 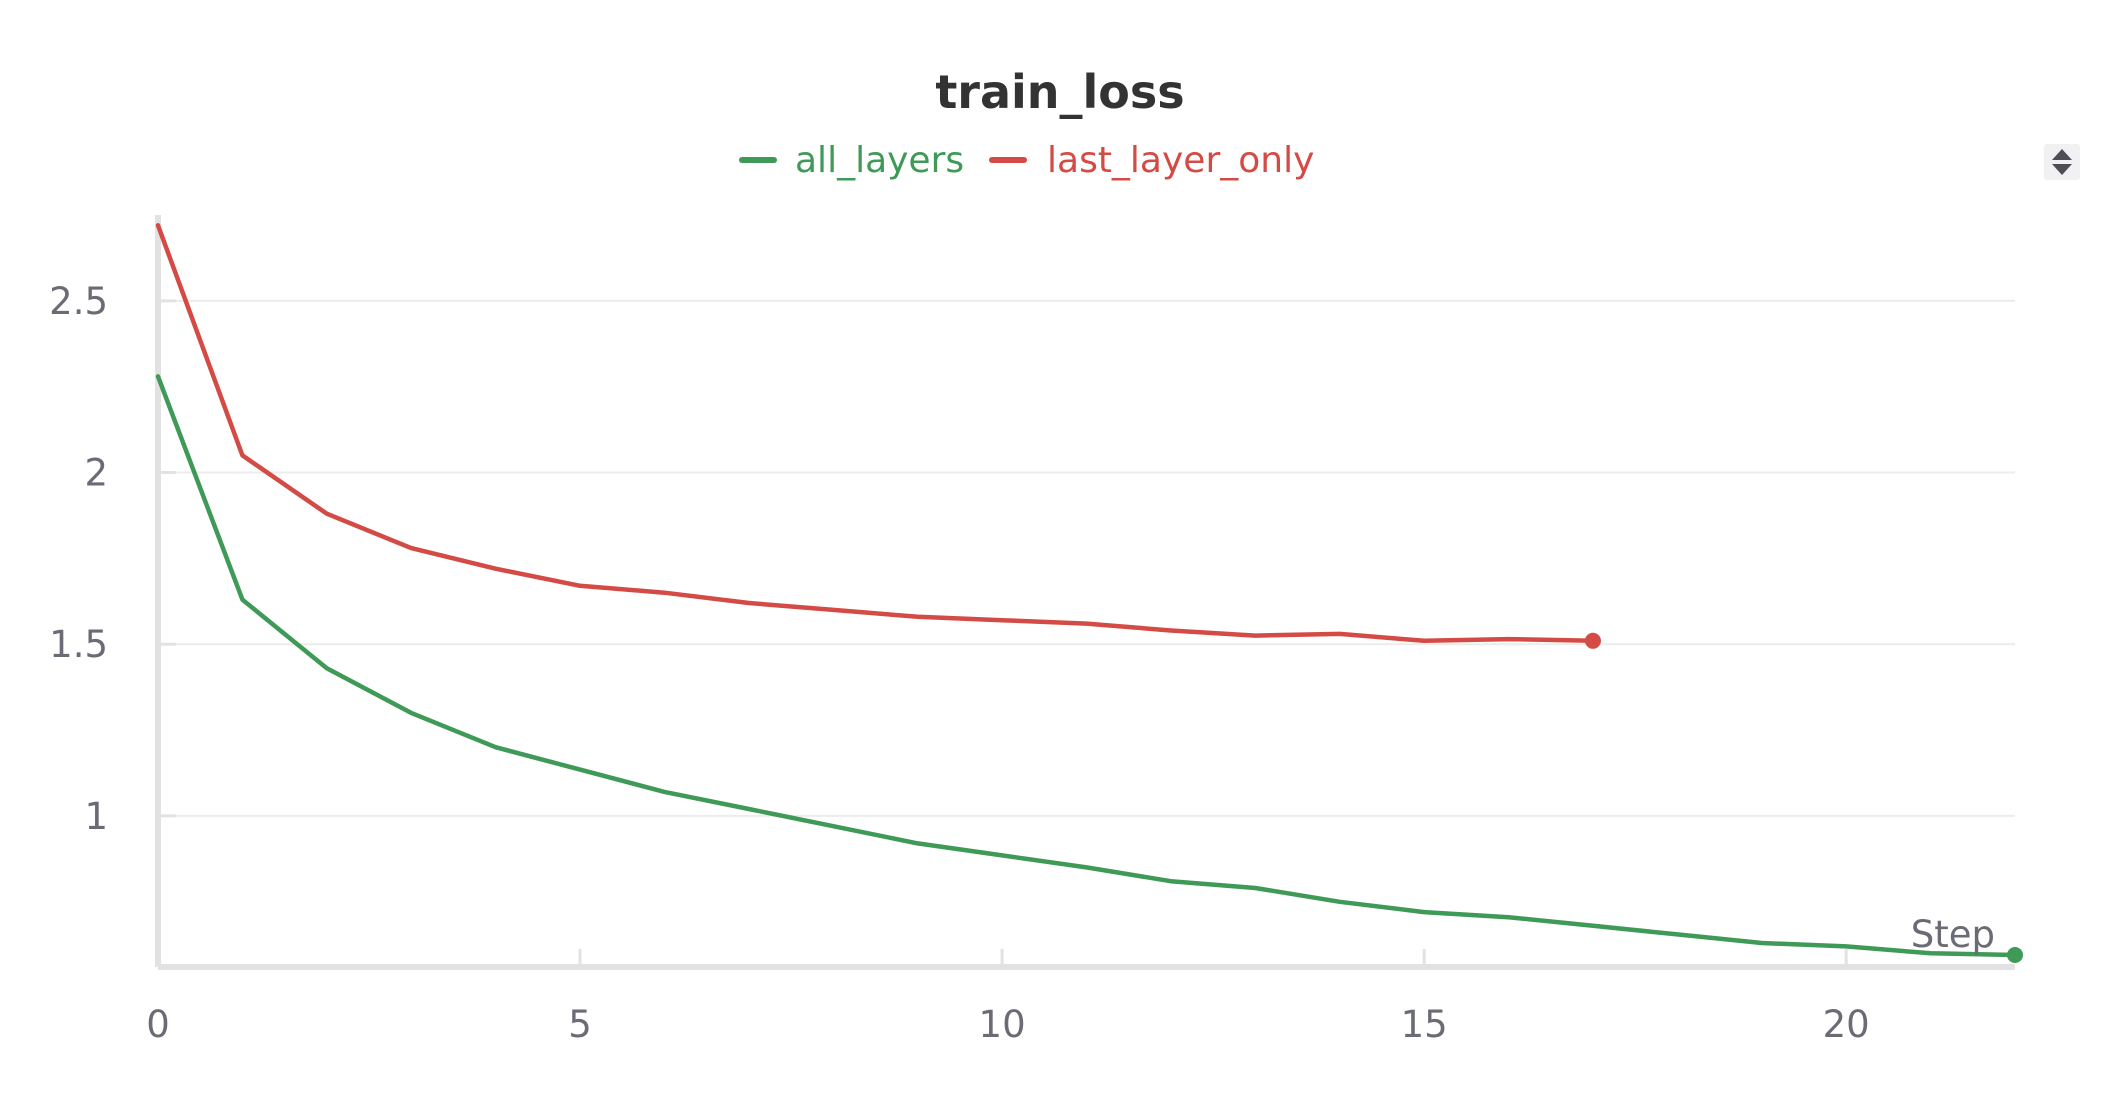 I want to click on x-tick-label-2: 10, so click(x=1002, y=1024).